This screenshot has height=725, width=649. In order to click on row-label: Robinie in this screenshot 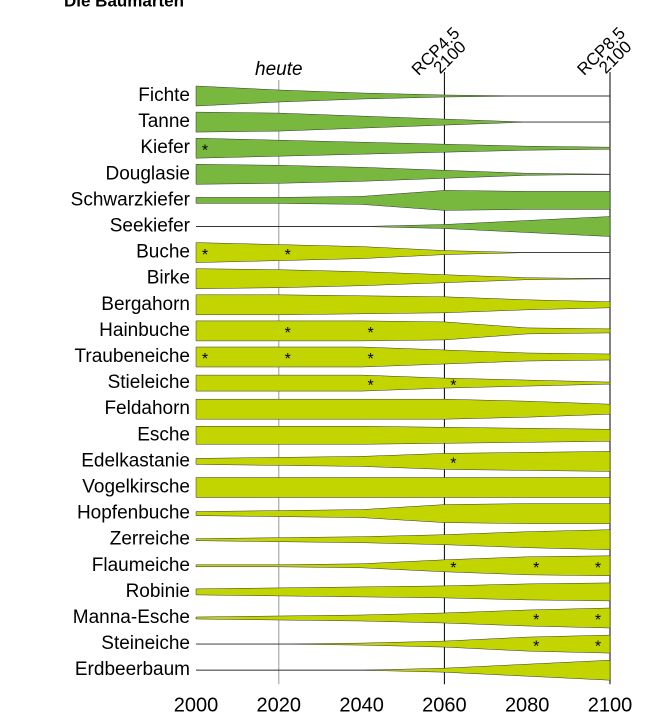, I will do `click(158, 591)`.